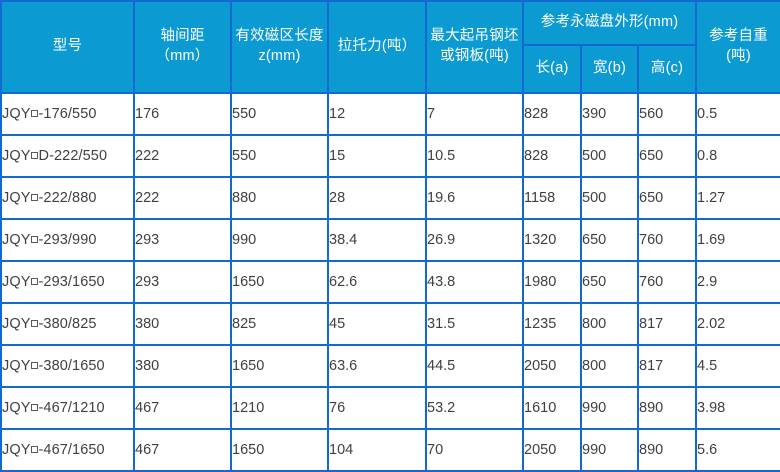 Image resolution: width=780 pixels, height=472 pixels. I want to click on model-suffix: -293/990, so click(67, 240).